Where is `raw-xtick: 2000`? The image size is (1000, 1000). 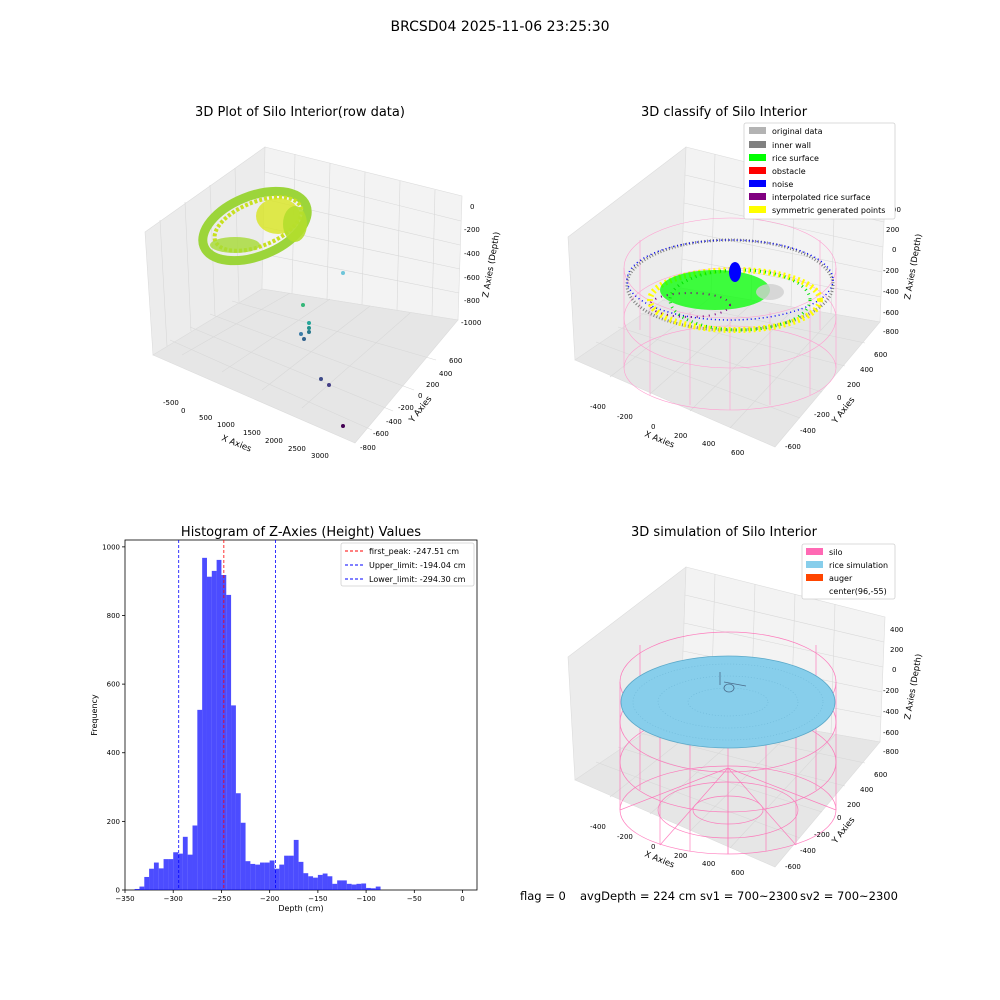 raw-xtick: 2000 is located at coordinates (274, 441).